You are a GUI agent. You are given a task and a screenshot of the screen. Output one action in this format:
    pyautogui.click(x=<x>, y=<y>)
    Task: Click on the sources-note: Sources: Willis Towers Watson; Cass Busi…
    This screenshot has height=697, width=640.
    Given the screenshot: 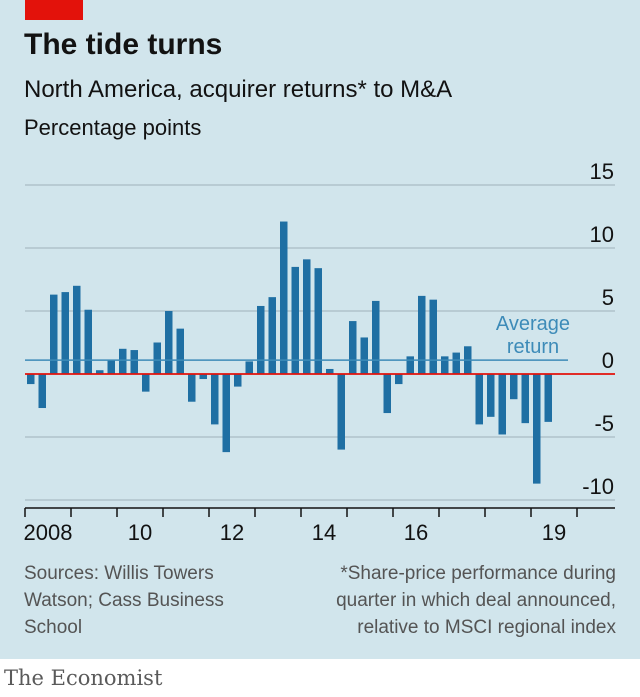 What is the action you would take?
    pyautogui.click(x=124, y=600)
    